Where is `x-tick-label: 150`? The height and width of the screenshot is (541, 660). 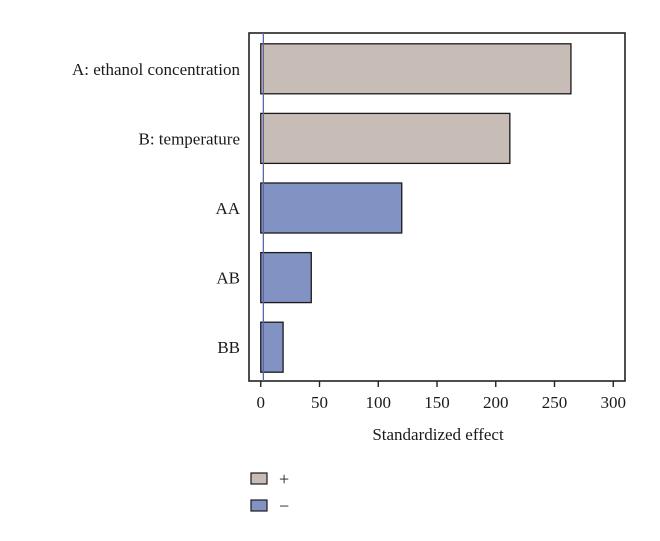
x-tick-label: 150 is located at coordinates (437, 402).